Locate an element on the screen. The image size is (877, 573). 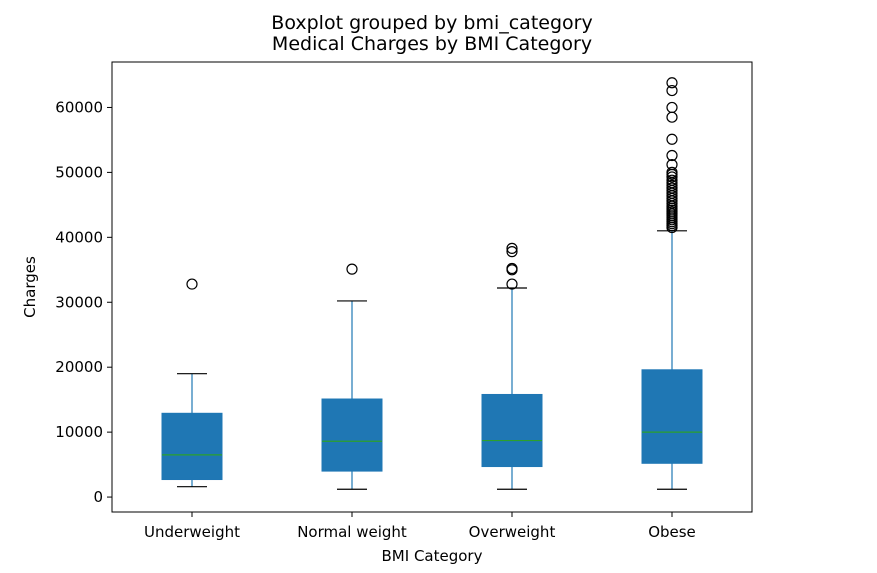
x-tick-label: Overweight is located at coordinates (512, 532).